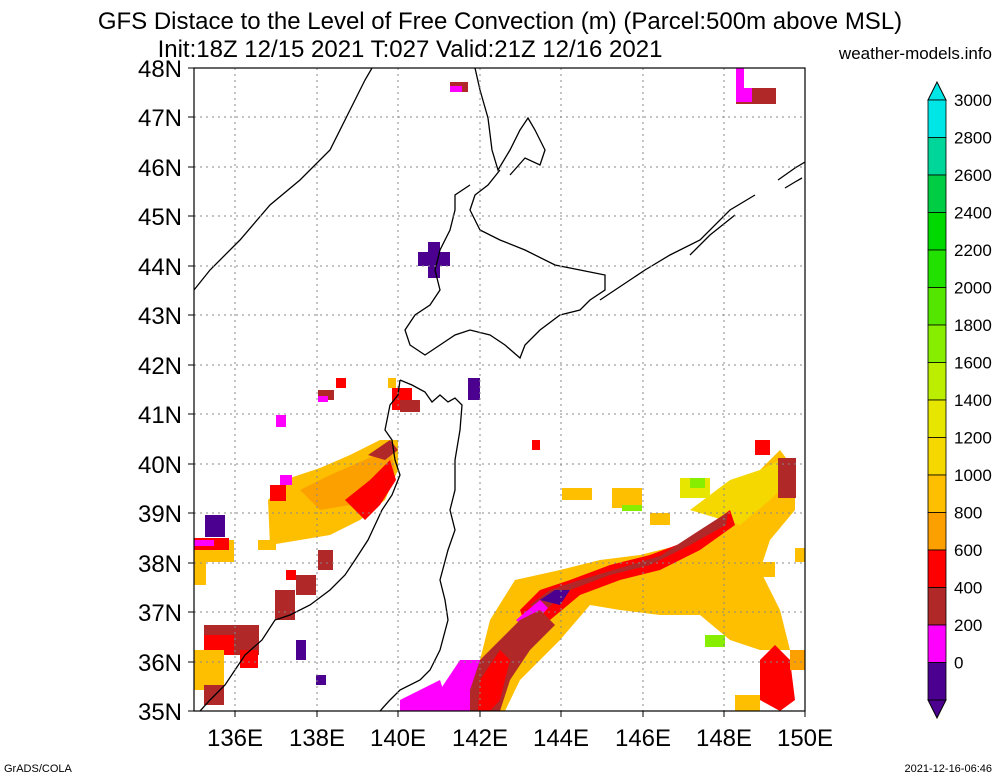 The height and width of the screenshot is (779, 1000). What do you see at coordinates (398, 738) in the screenshot?
I see `lon-label: 140E` at bounding box center [398, 738].